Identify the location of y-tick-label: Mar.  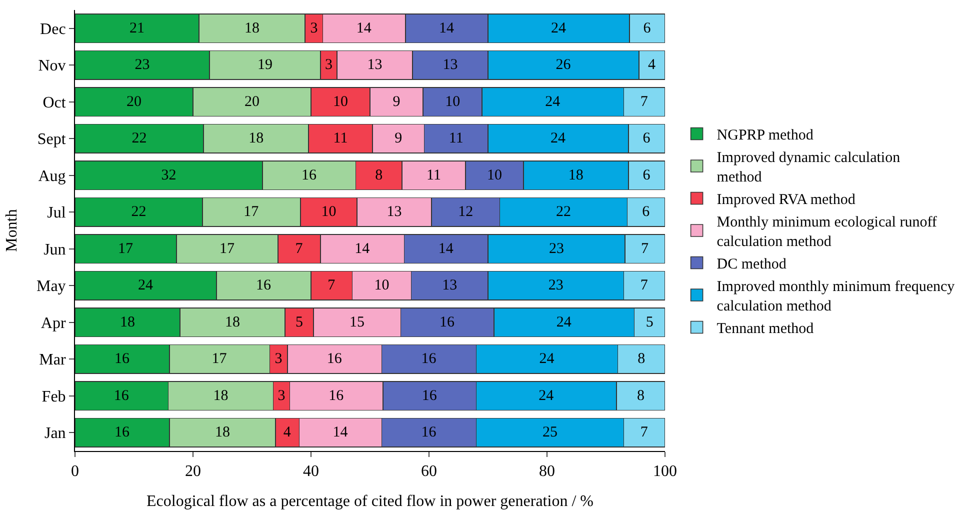
(52, 360).